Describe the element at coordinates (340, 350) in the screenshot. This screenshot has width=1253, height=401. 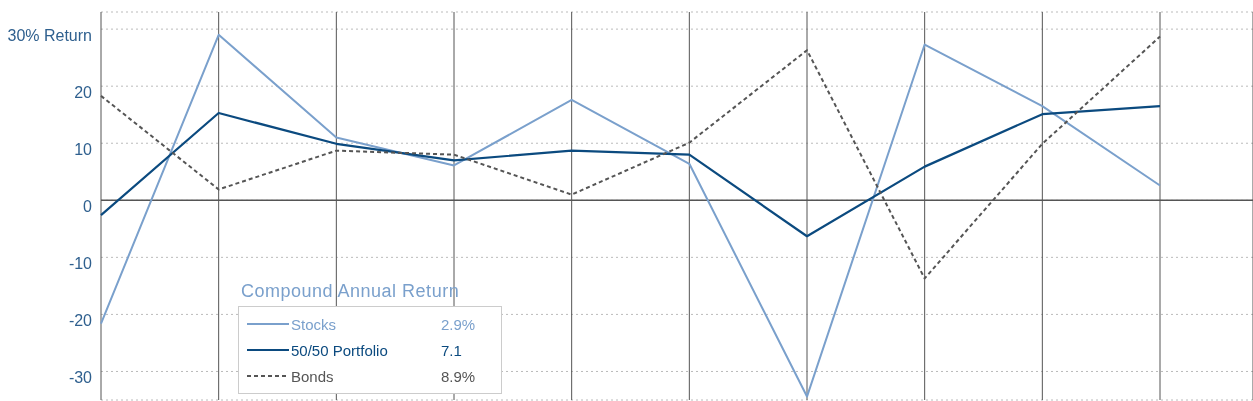
I see `legend-label: 50/50 Portfolio` at that location.